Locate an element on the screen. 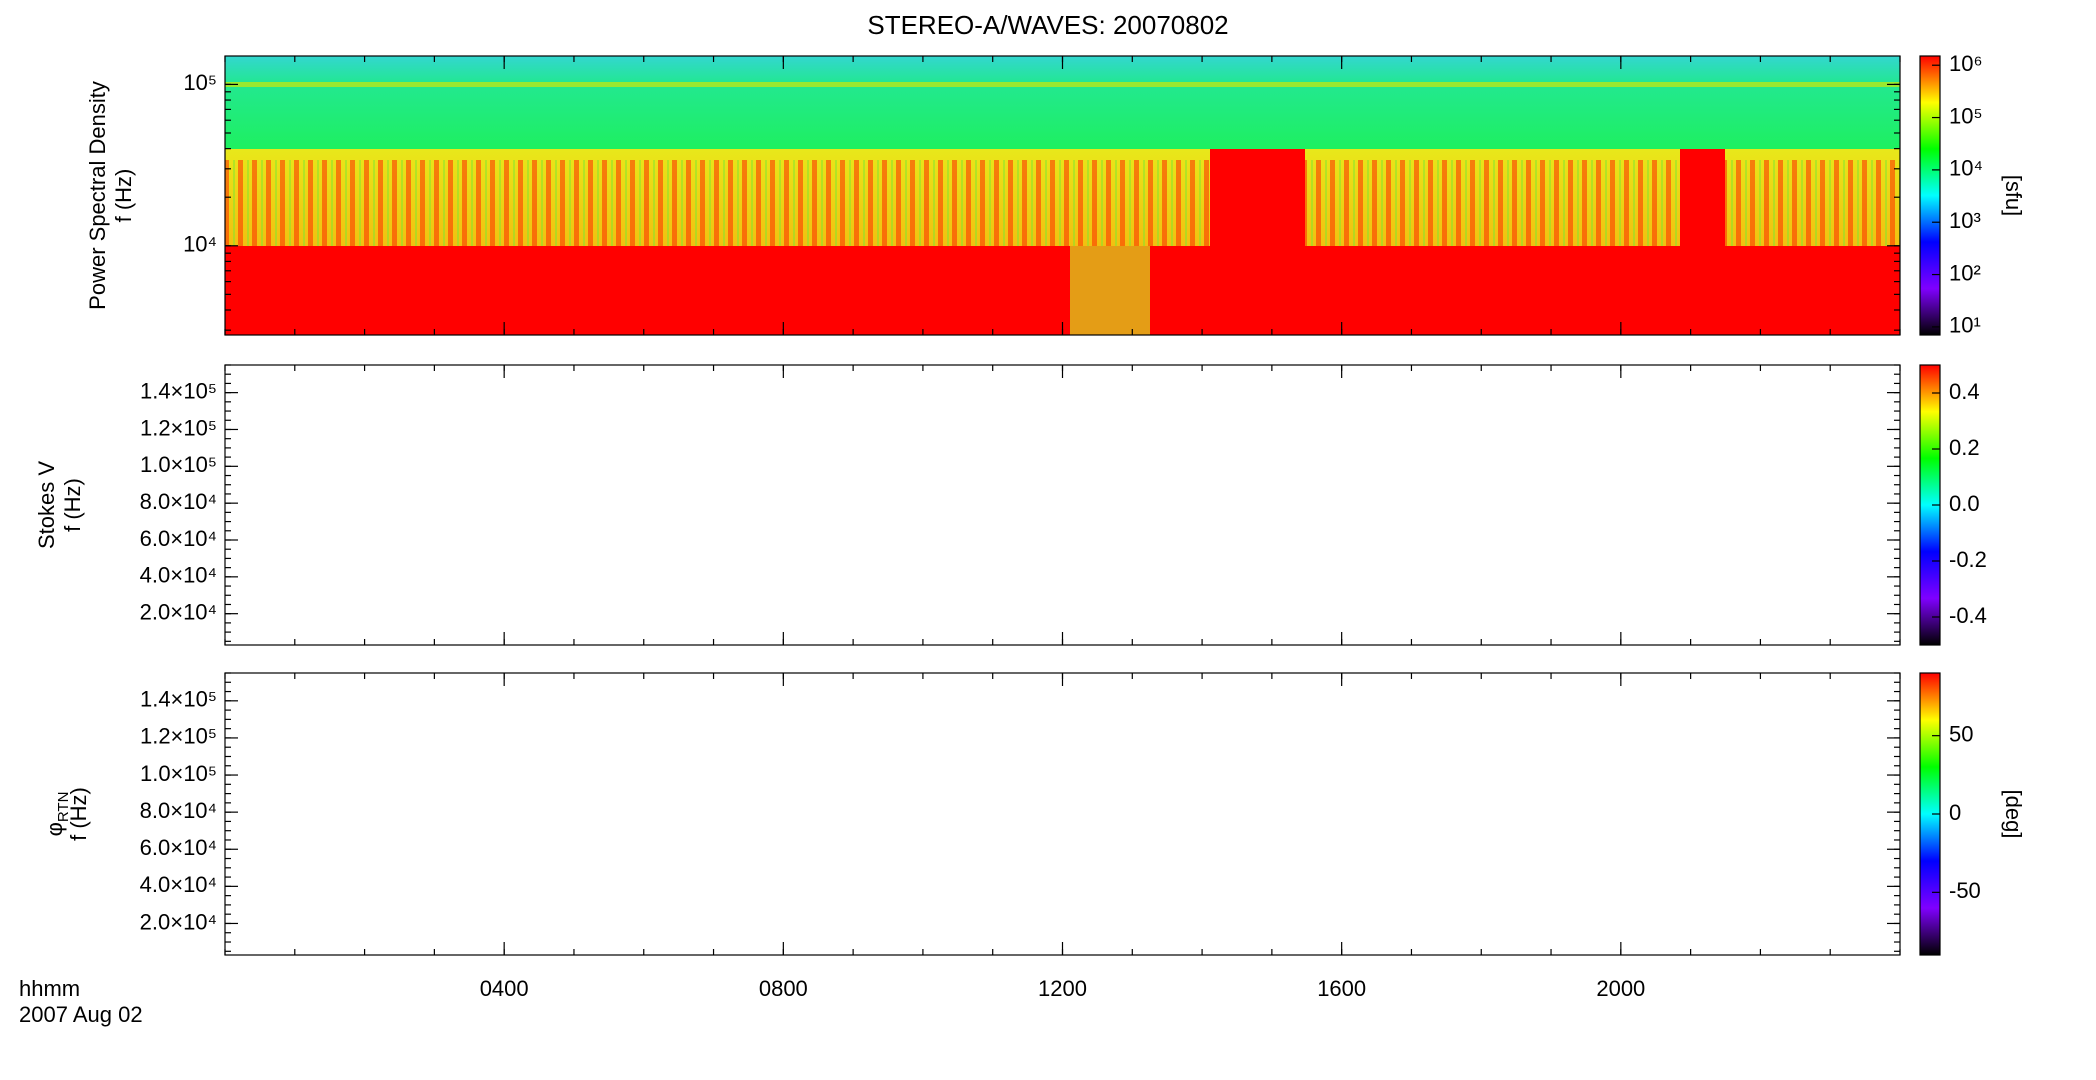  quantity-text: Stokes V is located at coordinates (46, 505).